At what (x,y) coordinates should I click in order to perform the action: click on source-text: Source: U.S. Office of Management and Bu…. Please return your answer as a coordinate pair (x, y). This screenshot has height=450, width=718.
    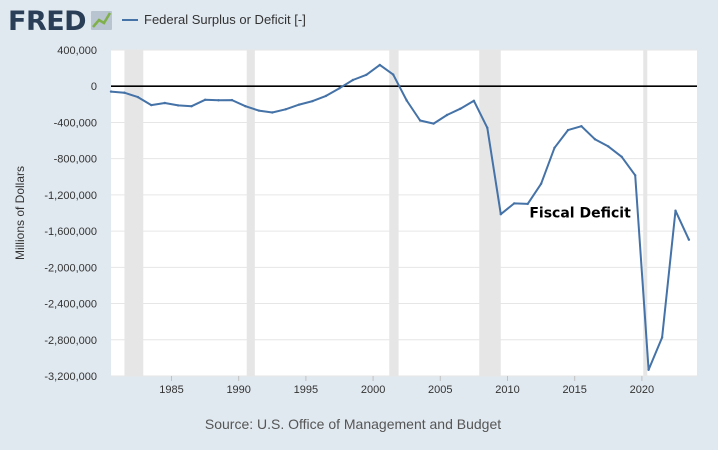
    Looking at the image, I should click on (353, 424).